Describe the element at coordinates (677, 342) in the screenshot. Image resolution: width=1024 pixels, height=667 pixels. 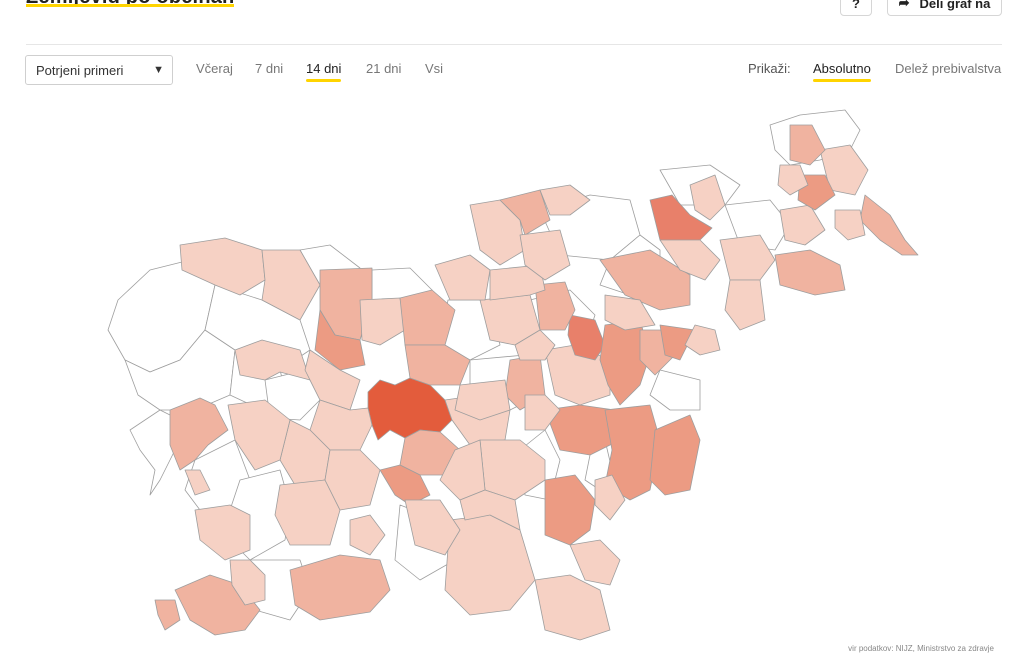
I see `region-ptuj-s` at that location.